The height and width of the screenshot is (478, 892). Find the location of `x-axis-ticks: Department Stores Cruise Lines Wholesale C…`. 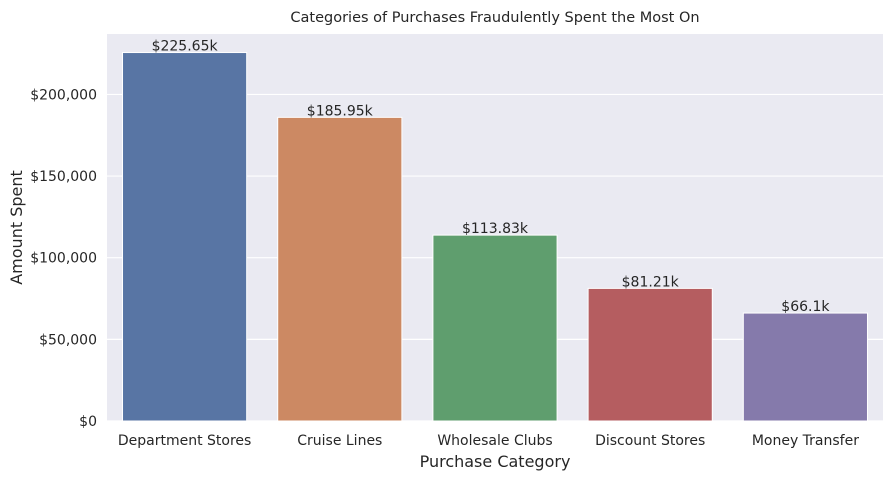

x-axis-ticks: Department Stores Cruise Lines Wholesale C… is located at coordinates (488, 441).